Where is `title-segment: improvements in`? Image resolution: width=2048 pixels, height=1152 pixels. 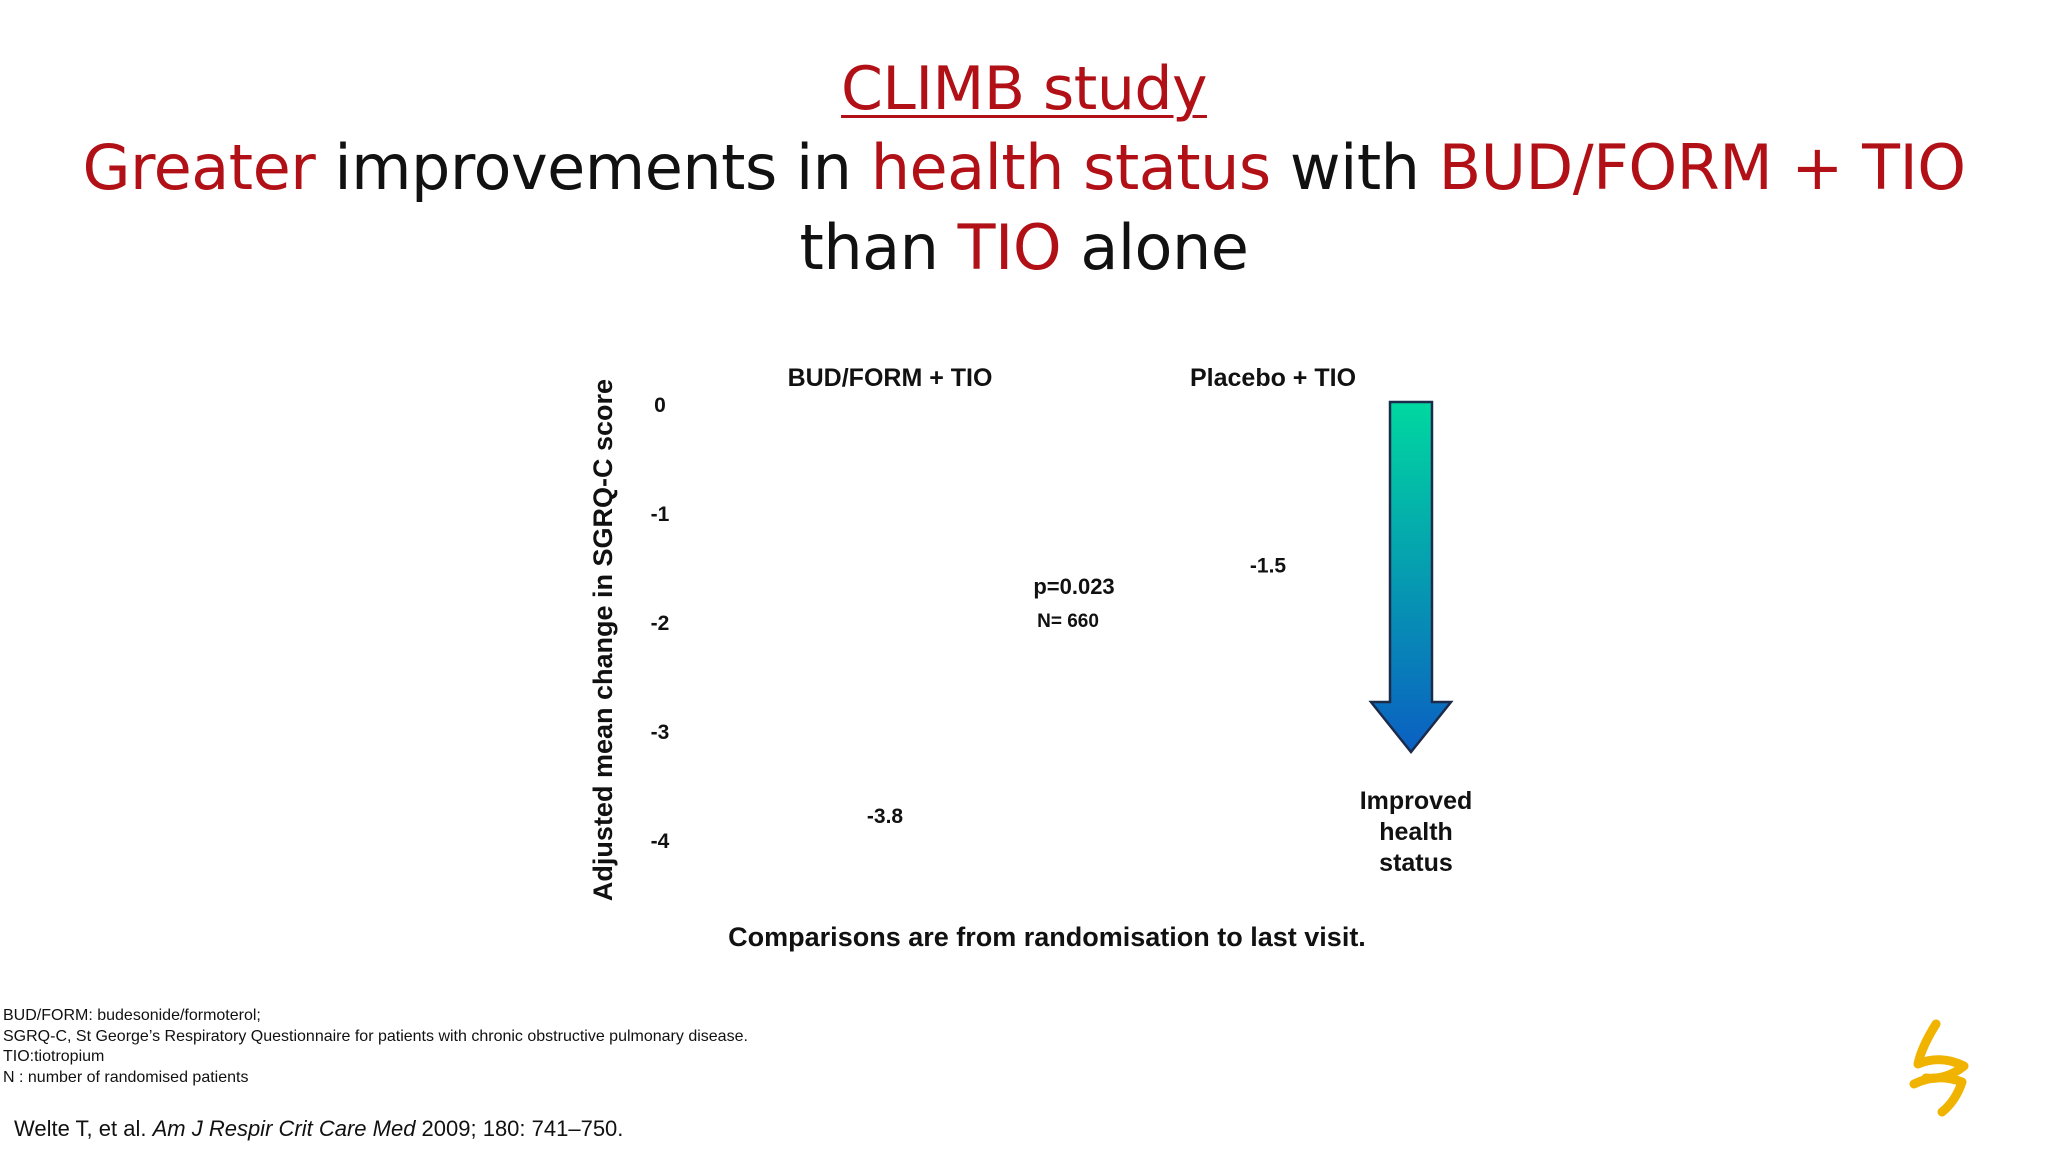 title-segment: improvements in is located at coordinates (593, 167).